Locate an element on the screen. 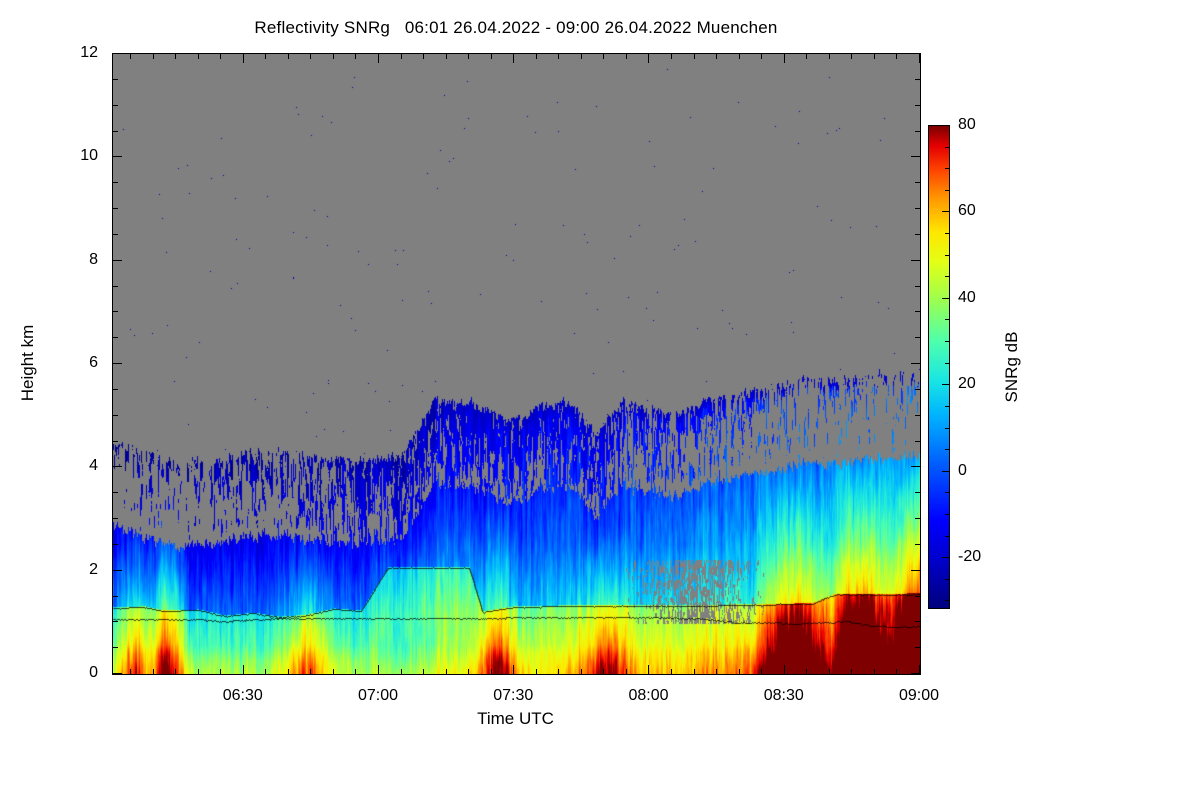  y-axis-title: Height km is located at coordinates (27, 363).